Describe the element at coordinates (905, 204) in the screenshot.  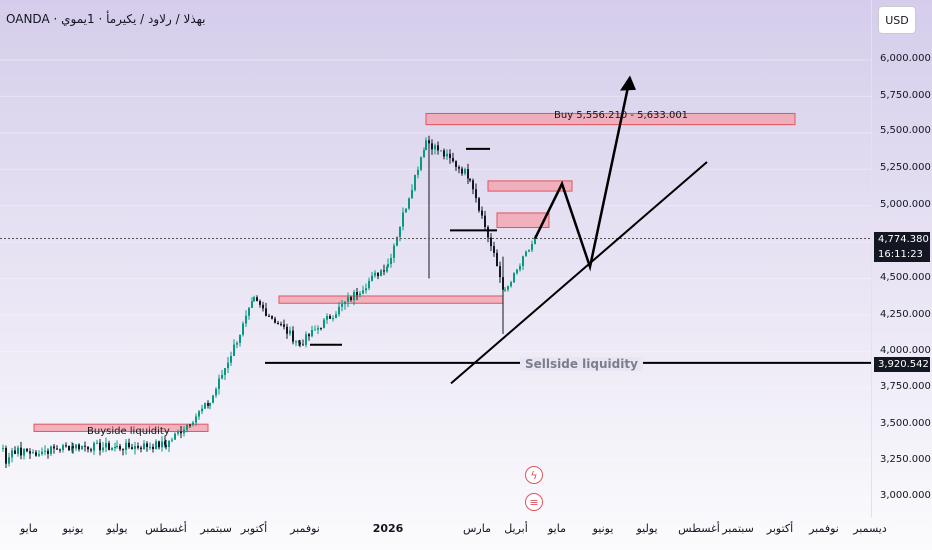
I see `price-tick: 5,000.000` at that location.